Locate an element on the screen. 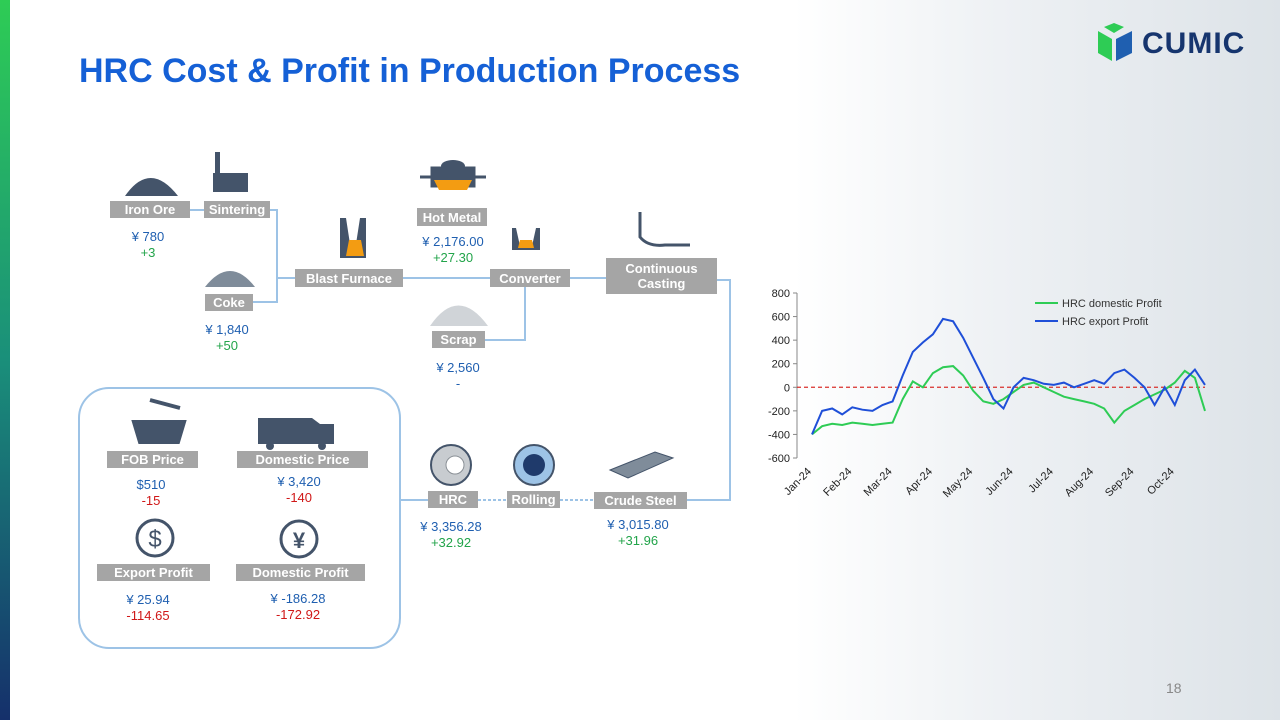  node-label: Converter is located at coordinates (530, 278).